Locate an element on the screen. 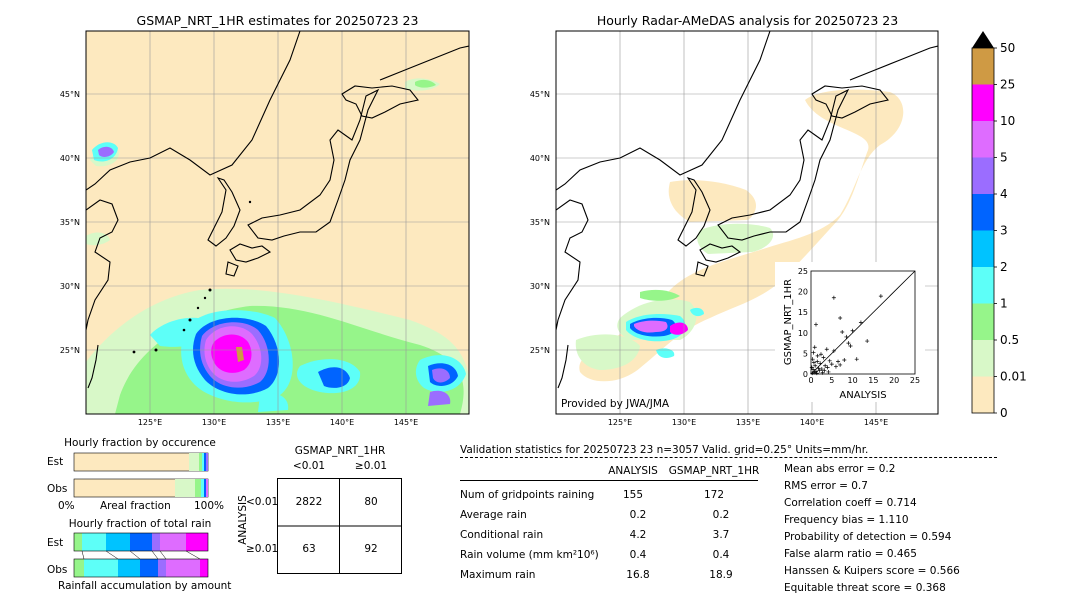  colorbar-label: 25 is located at coordinates (1007, 85).